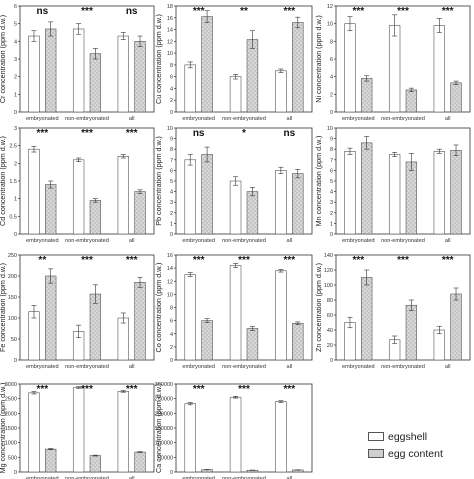 Image resolution: width=474 pixels, height=479 pixels. Describe the element at coordinates (331, 224) in the screenshot. I see `y-tick-label: 1` at that location.